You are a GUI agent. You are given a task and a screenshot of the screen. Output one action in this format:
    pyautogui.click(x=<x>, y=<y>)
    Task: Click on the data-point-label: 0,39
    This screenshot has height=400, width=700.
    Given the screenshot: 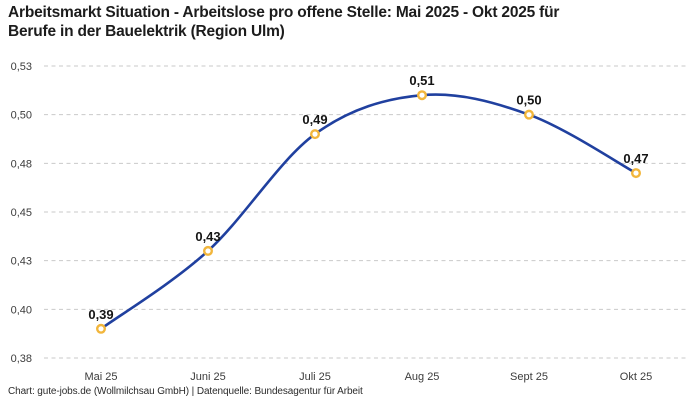 What is the action you would take?
    pyautogui.click(x=100, y=314)
    